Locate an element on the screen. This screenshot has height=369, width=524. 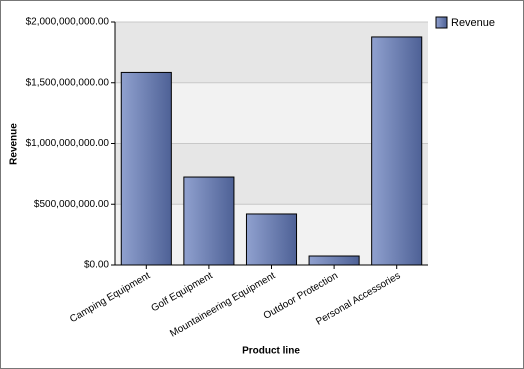
y-tick-label: $1,500,000,000.00 is located at coordinates (68, 82).